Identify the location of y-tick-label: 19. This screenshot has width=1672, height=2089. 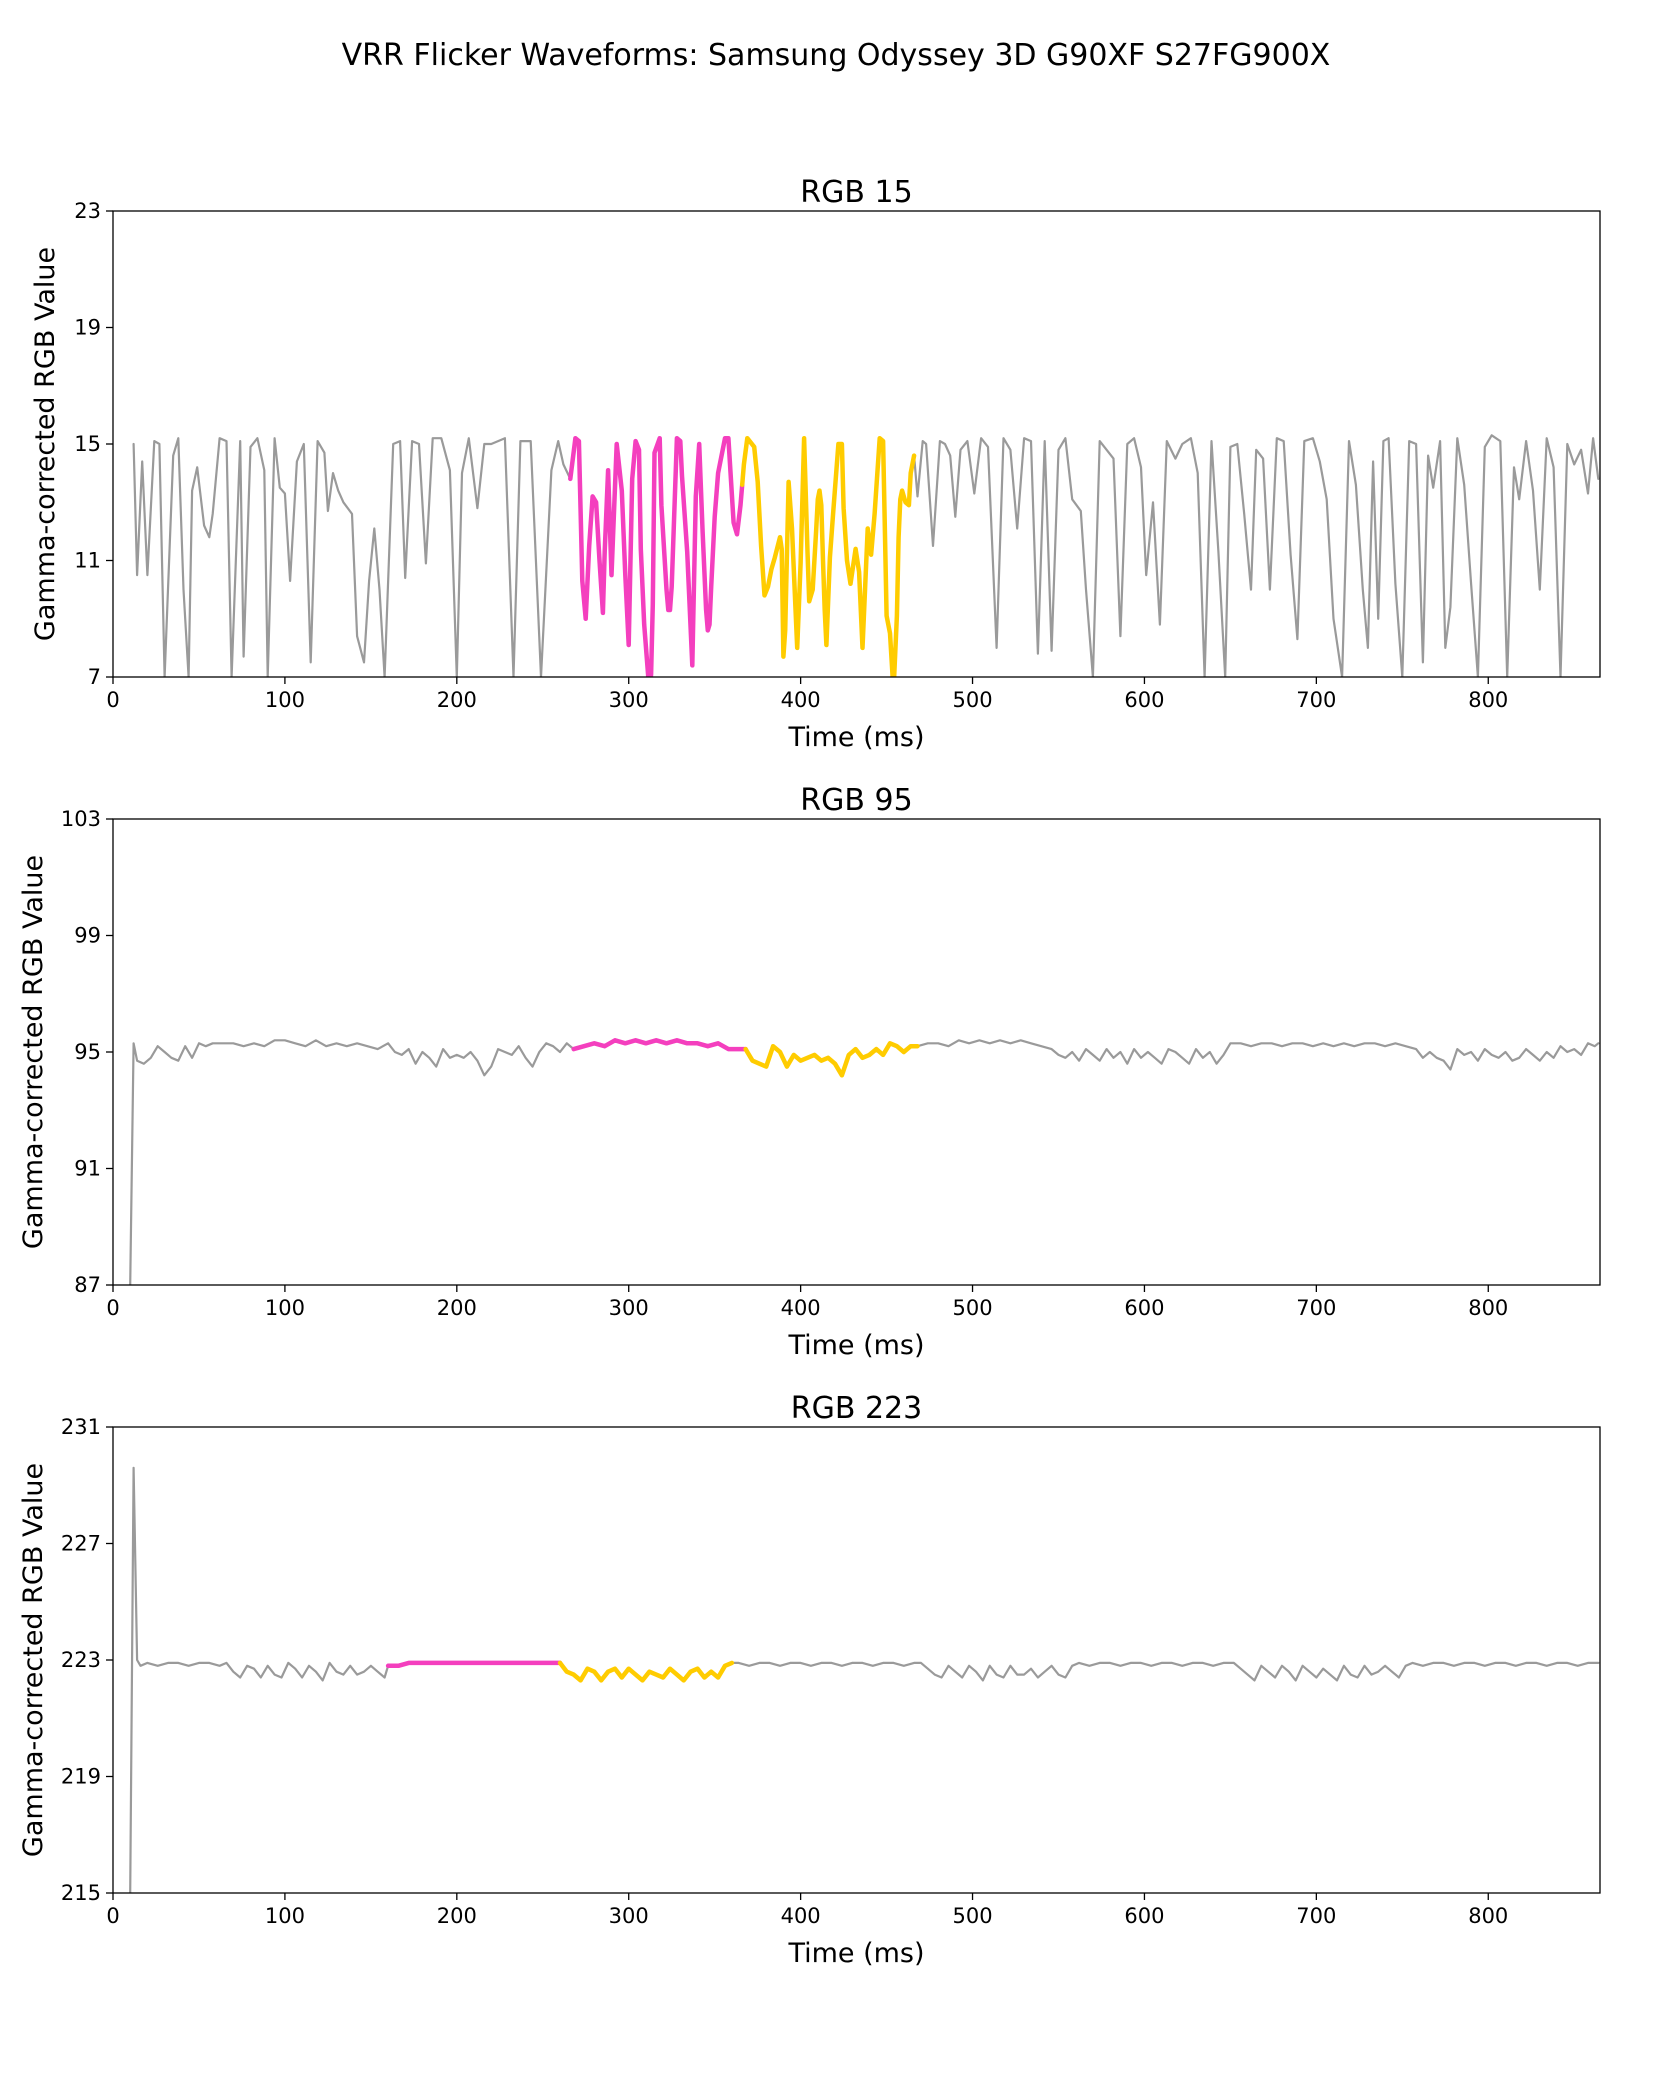
(87, 328).